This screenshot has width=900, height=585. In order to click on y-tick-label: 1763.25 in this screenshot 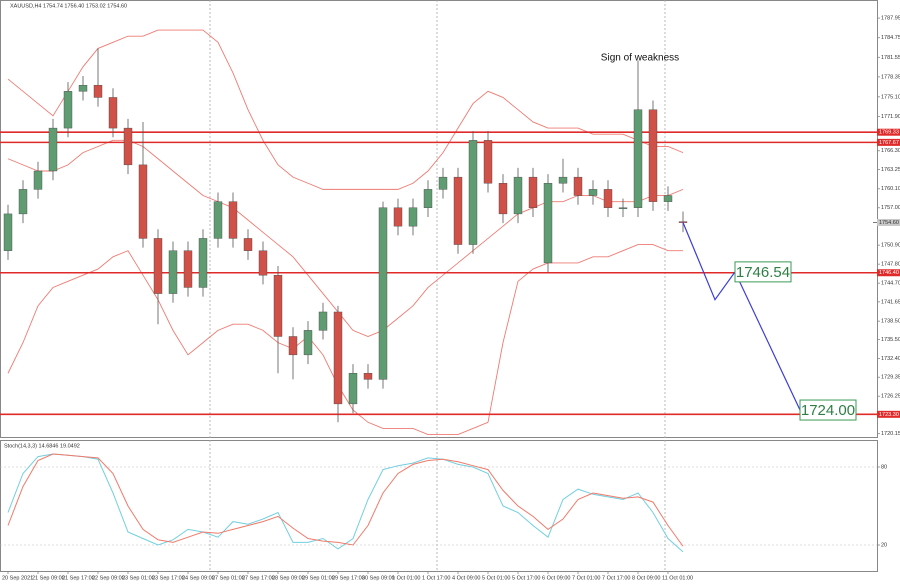, I will do `click(890, 170)`.